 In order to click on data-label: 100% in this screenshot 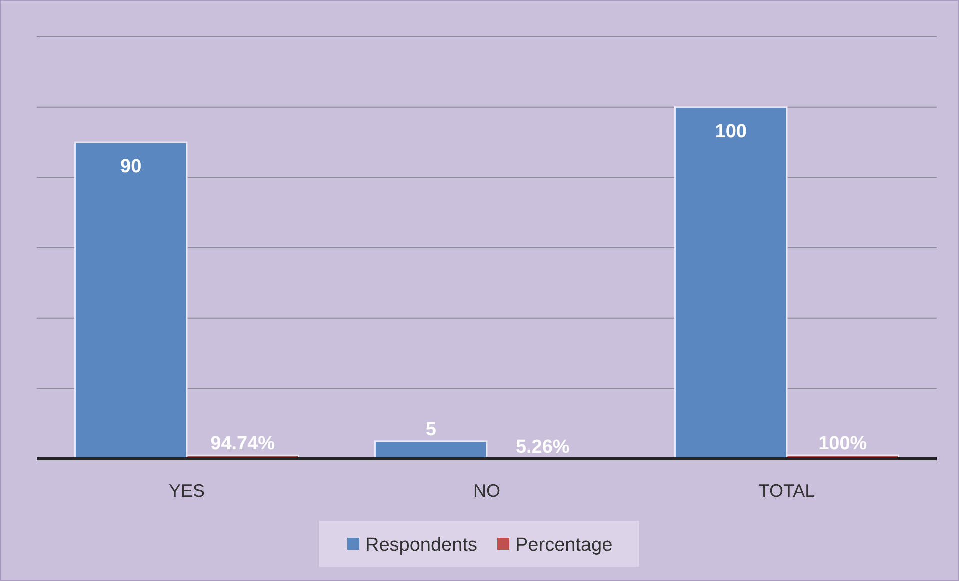, I will do `click(843, 443)`.